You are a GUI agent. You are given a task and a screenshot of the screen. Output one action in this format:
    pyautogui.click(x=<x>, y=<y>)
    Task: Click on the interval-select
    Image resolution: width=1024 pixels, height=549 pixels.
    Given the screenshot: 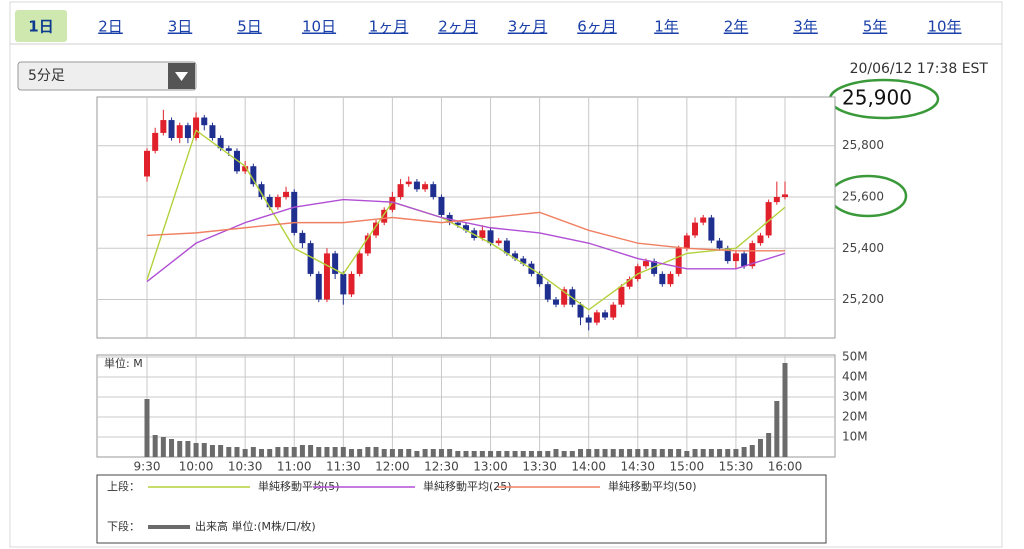 What is the action you would take?
    pyautogui.click(x=107, y=76)
    